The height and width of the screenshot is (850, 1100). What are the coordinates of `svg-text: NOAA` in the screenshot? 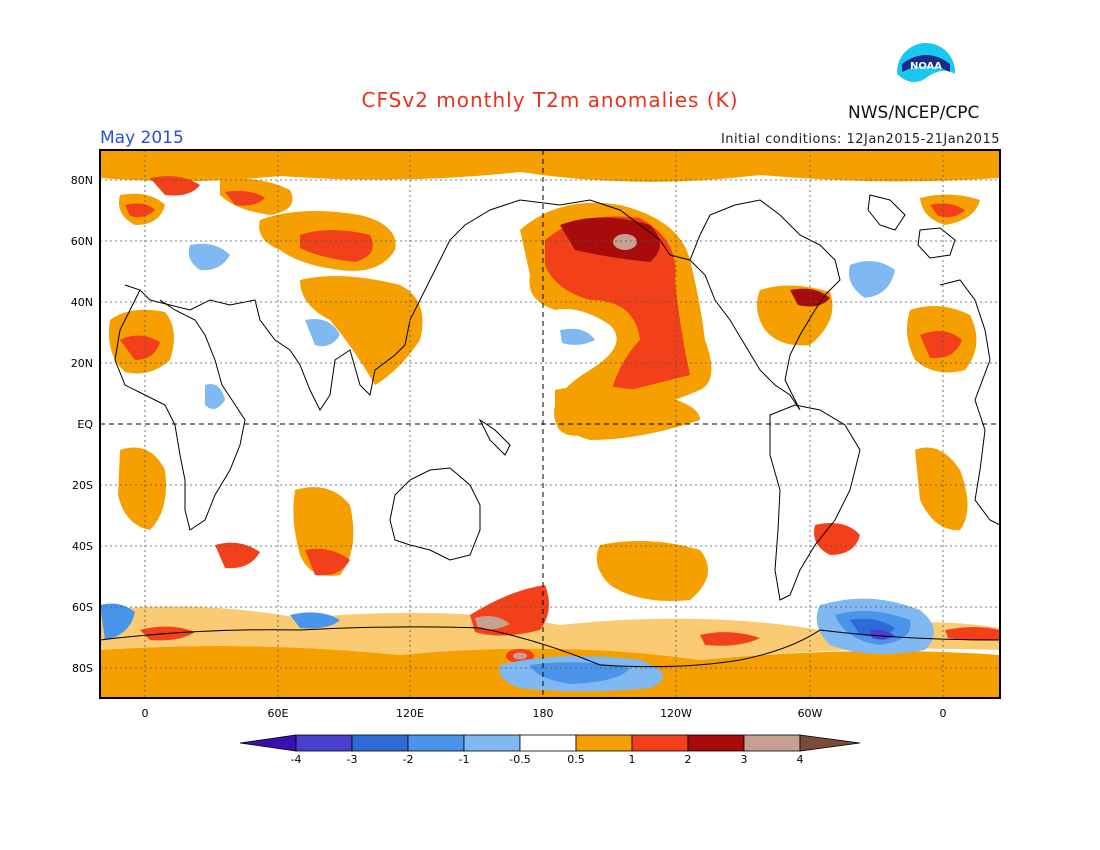 It's located at (926, 66).